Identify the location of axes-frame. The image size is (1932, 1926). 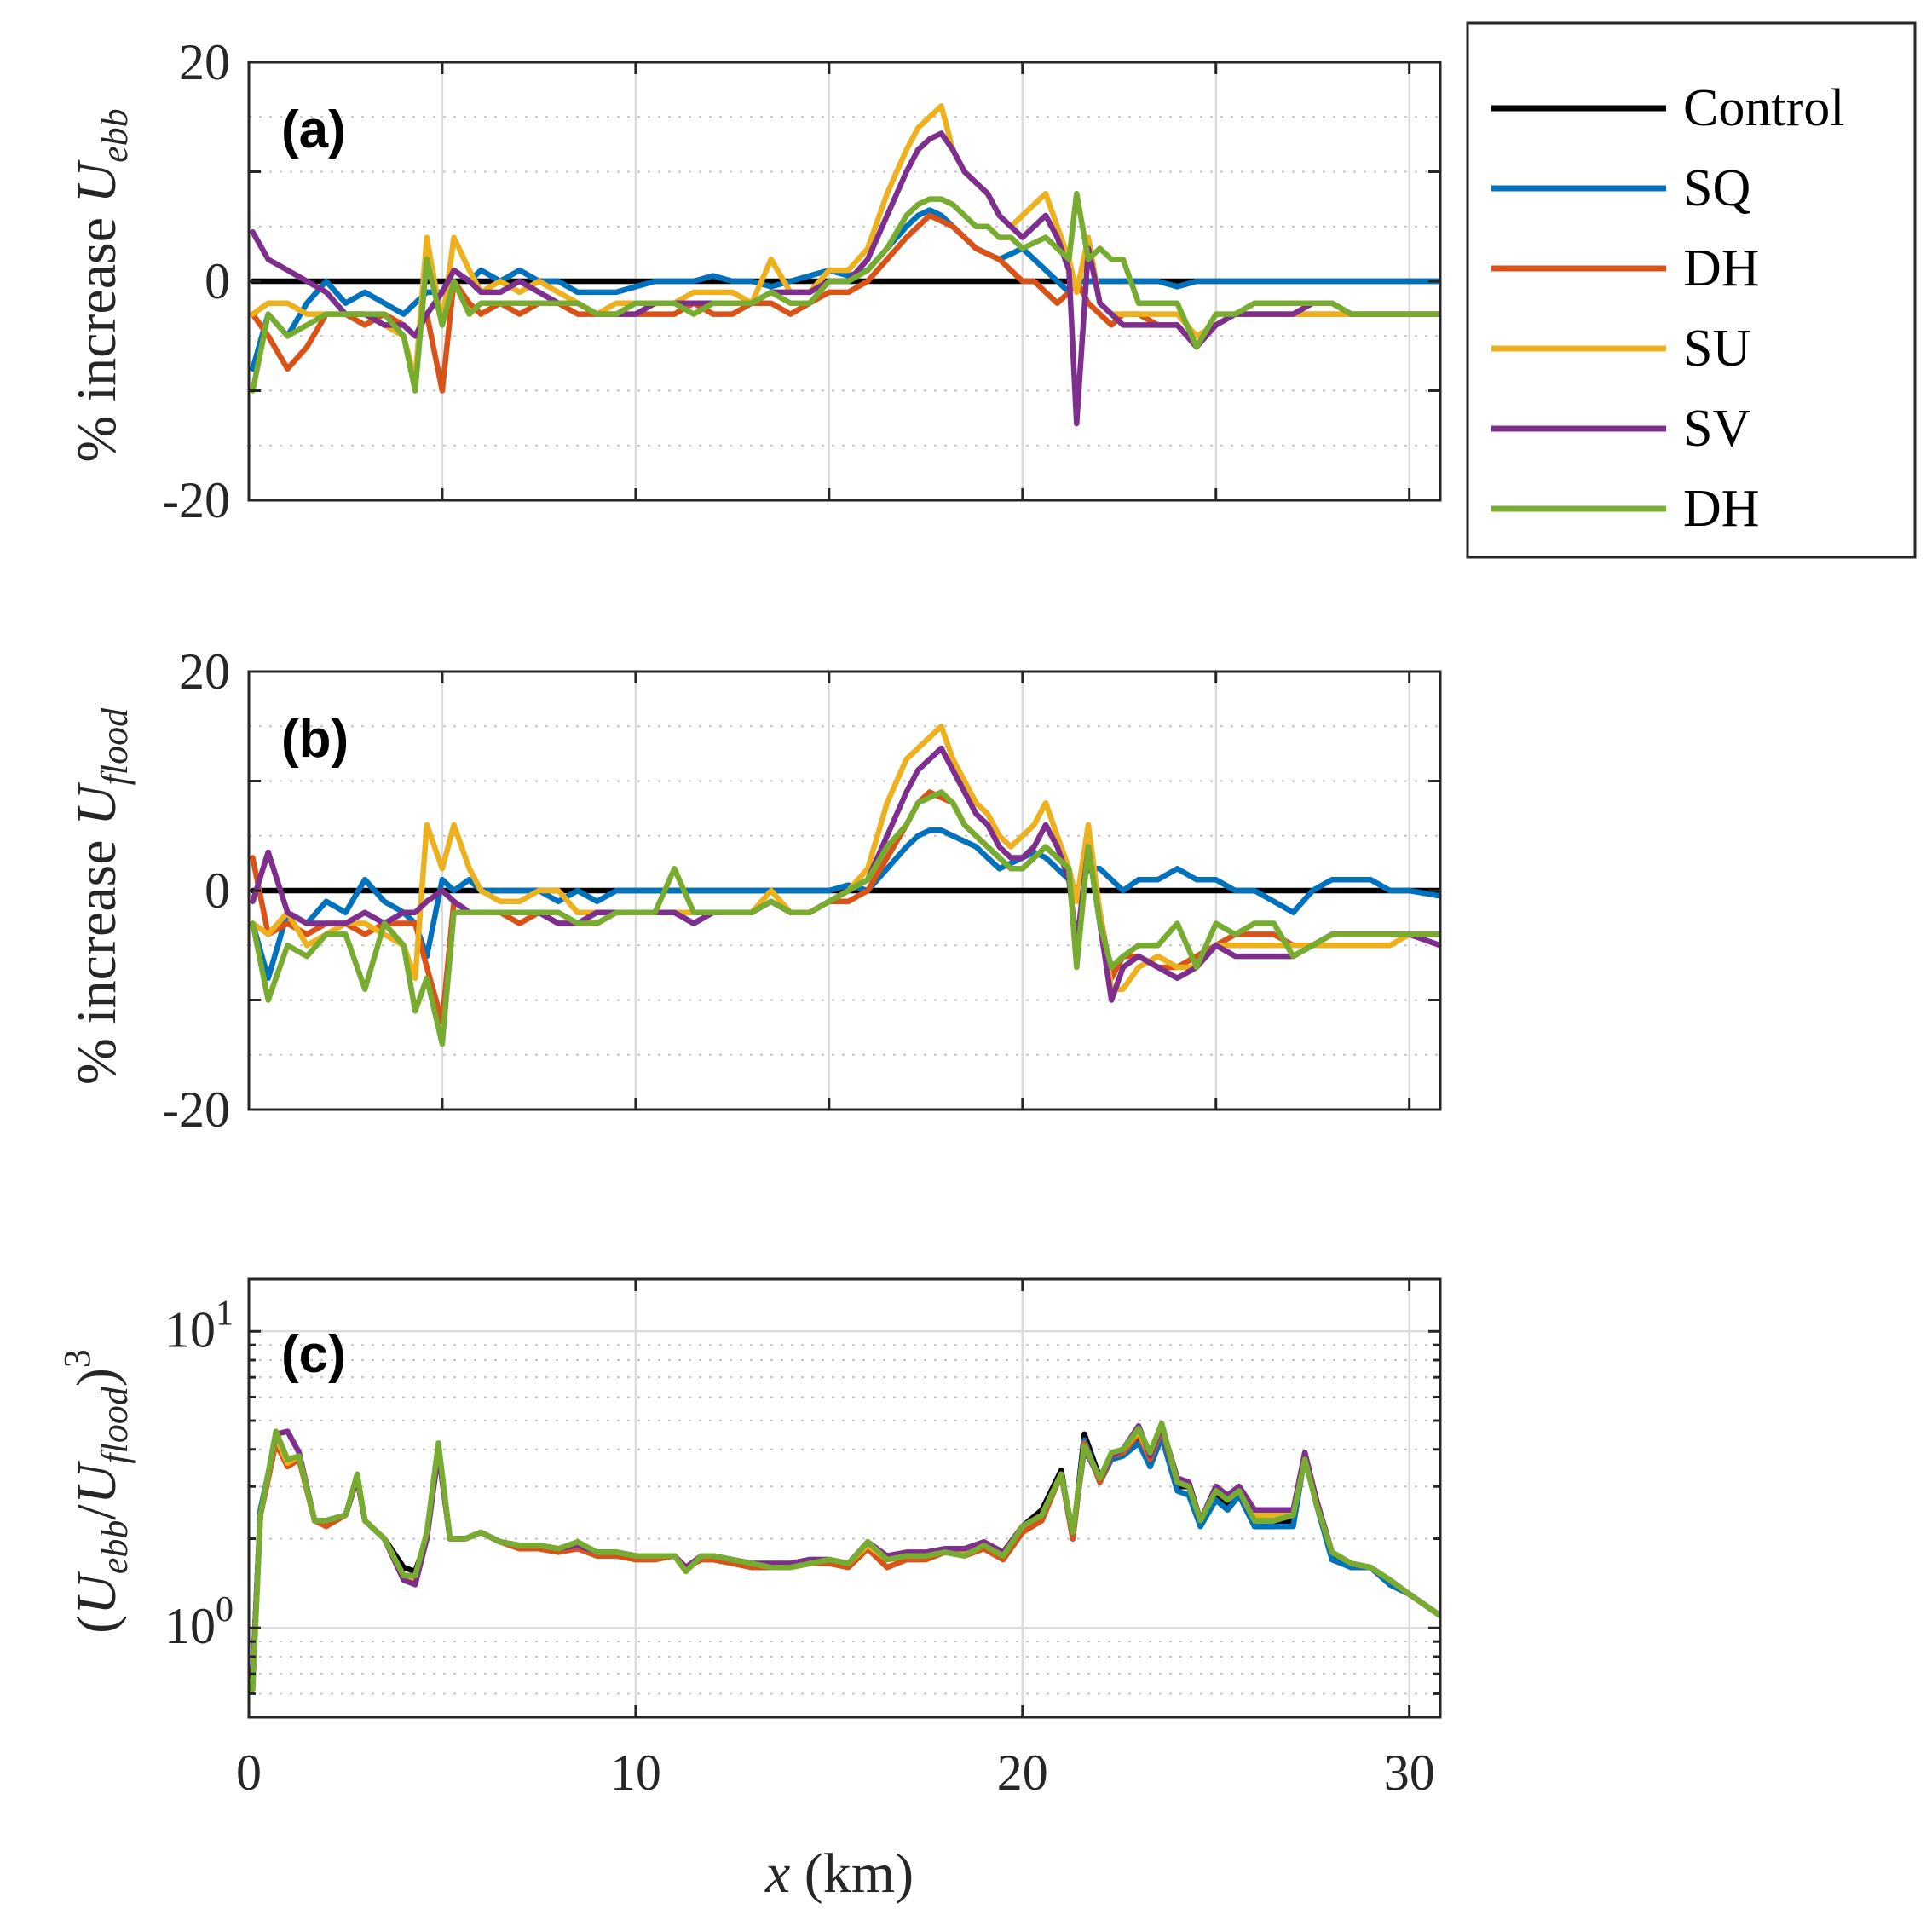
(844, 1498).